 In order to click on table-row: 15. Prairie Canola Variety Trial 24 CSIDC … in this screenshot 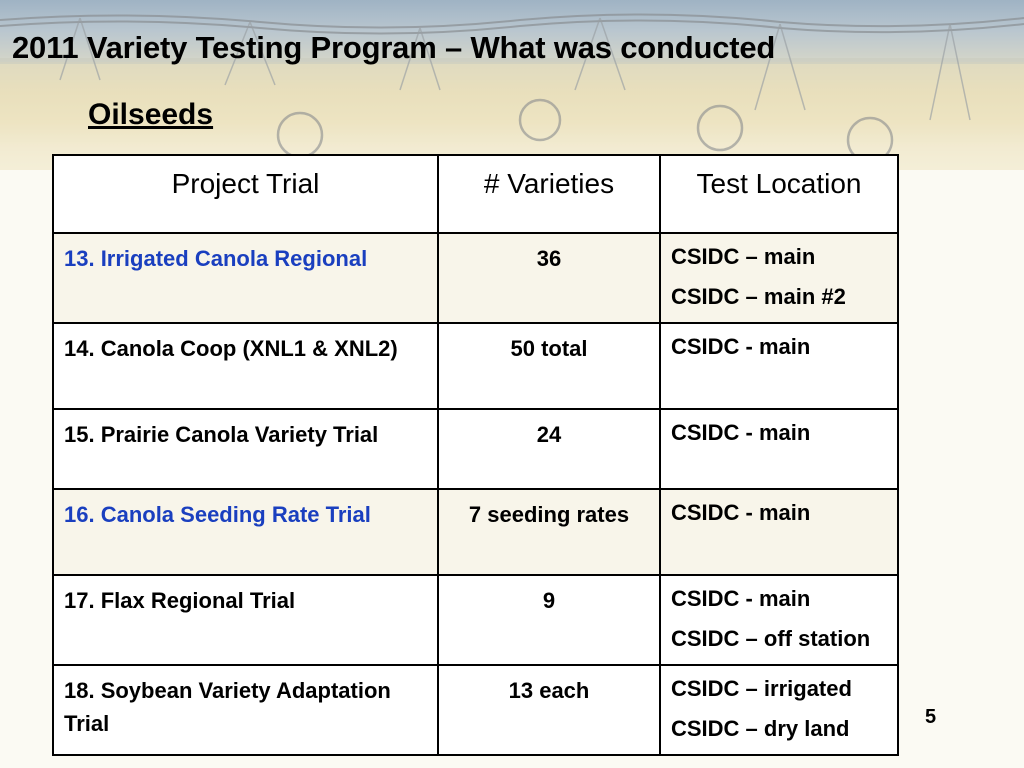, I will do `click(475, 449)`.